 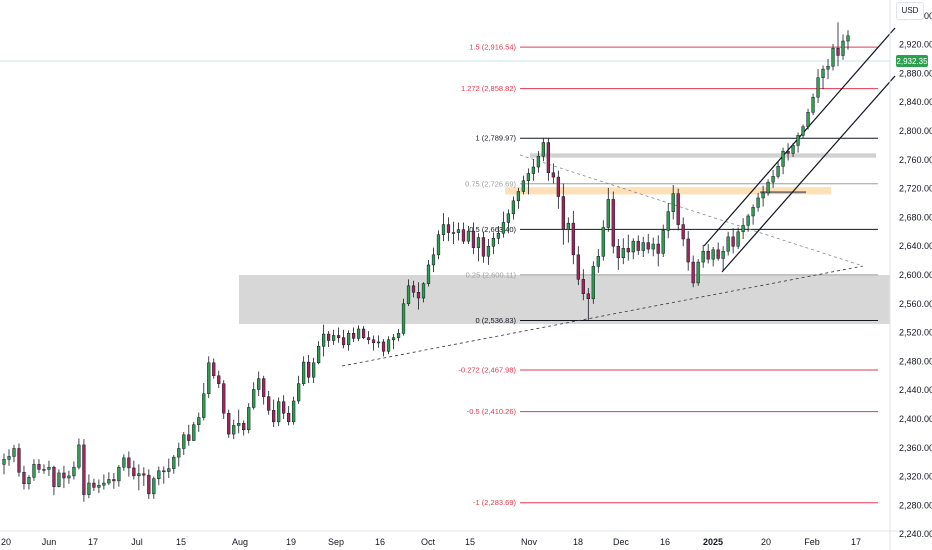 I want to click on resistance-zone, so click(x=703, y=155).